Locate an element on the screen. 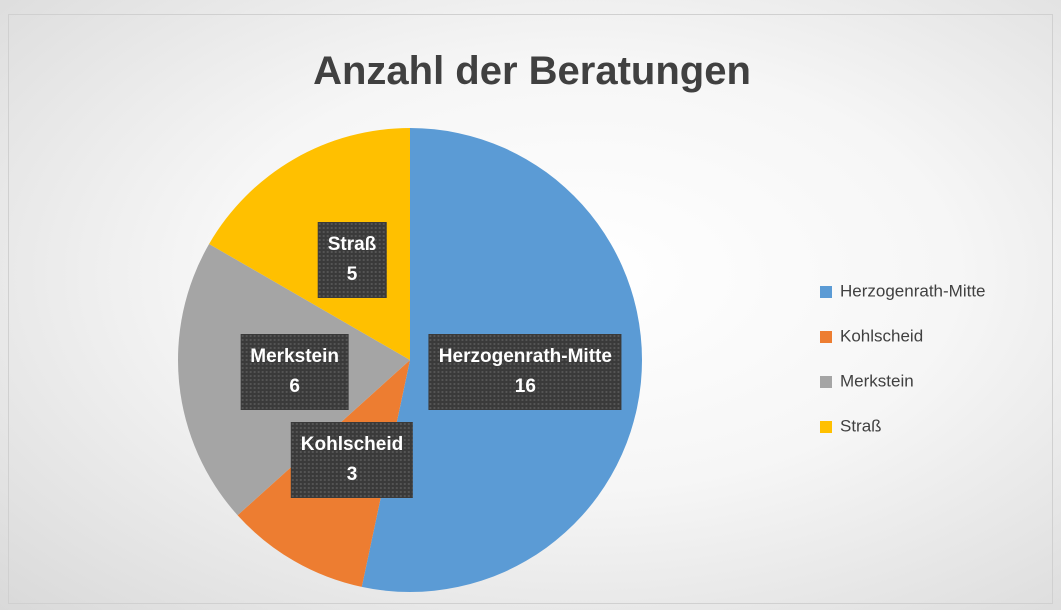 The width and height of the screenshot is (1061, 610). data-label-name: Kohlscheid is located at coordinates (352, 445).